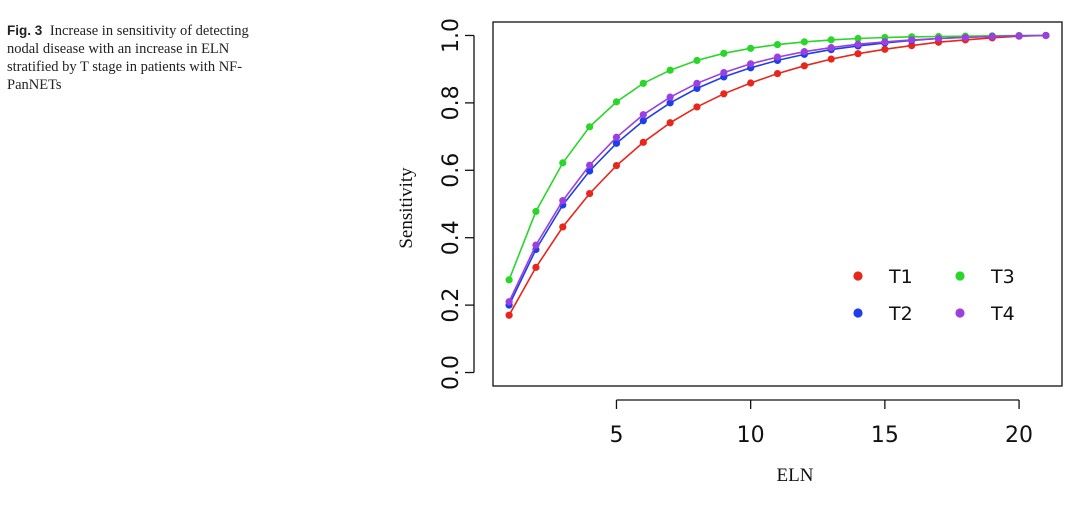 This screenshot has width=1080, height=508. What do you see at coordinates (900, 277) in the screenshot?
I see `legend-label: T1` at bounding box center [900, 277].